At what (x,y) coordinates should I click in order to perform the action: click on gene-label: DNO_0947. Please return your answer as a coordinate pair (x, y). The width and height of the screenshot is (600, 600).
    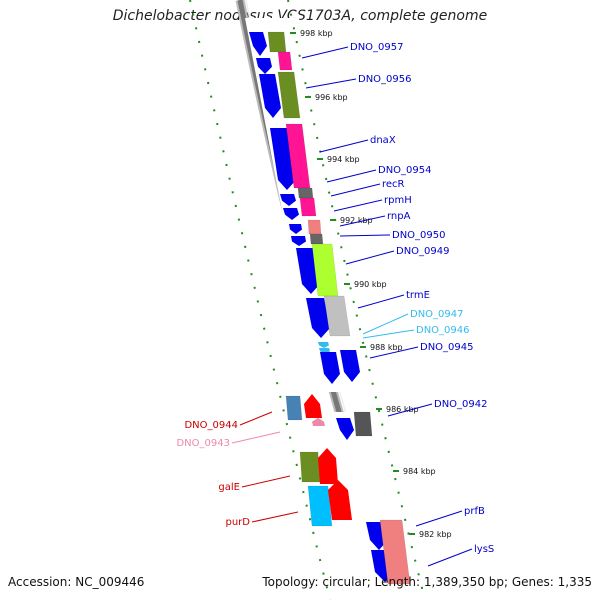
    Looking at the image, I should click on (437, 314).